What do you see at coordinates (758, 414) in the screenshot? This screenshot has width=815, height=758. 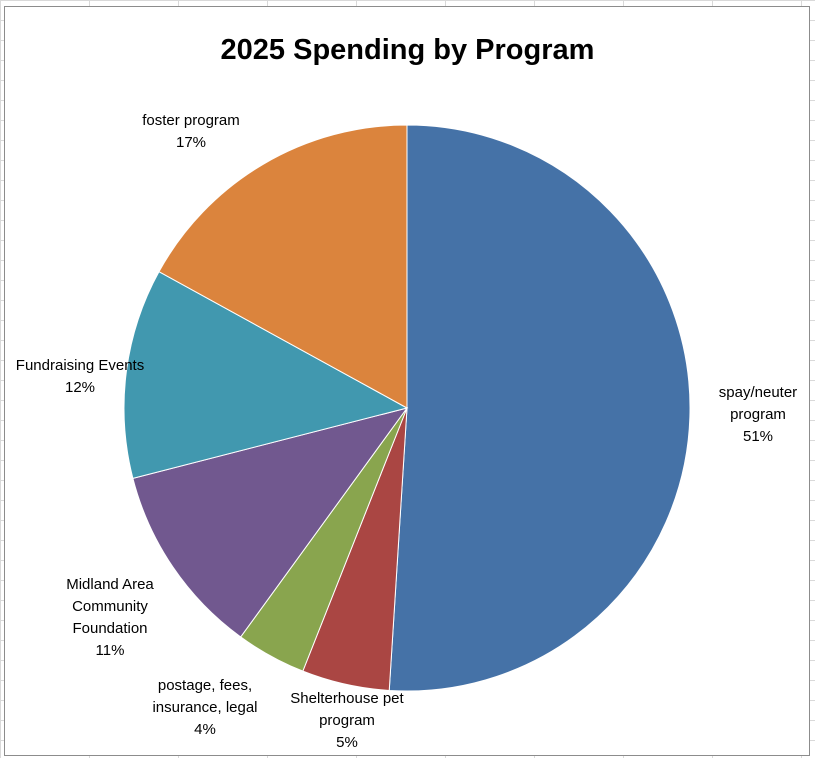 I see `slice-label-spay-neuter: spay/neuter program 51%` at bounding box center [758, 414].